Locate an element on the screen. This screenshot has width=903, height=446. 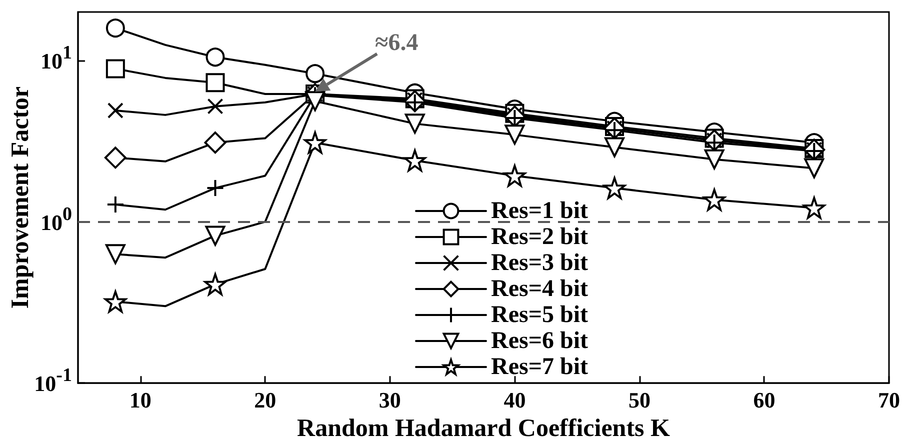
y-tick-label: 10$^{1}$ is located at coordinates (56, 58).